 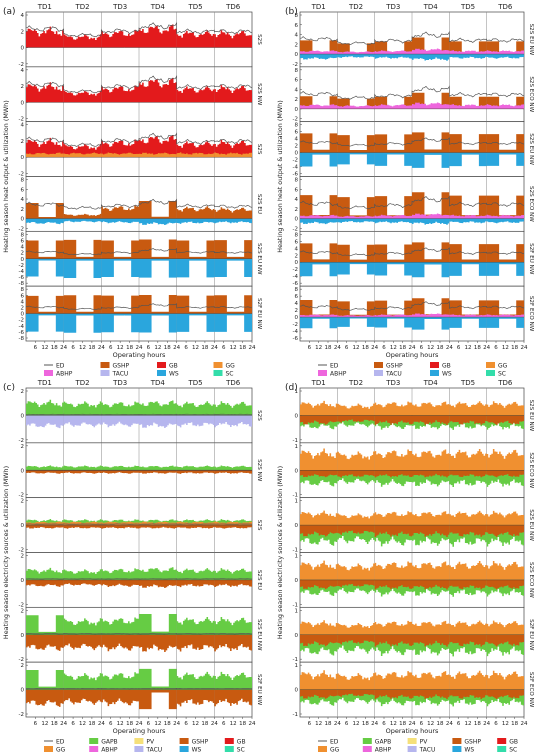 I want to click on row-label: S2F ECO NW, so click(x=531, y=690).